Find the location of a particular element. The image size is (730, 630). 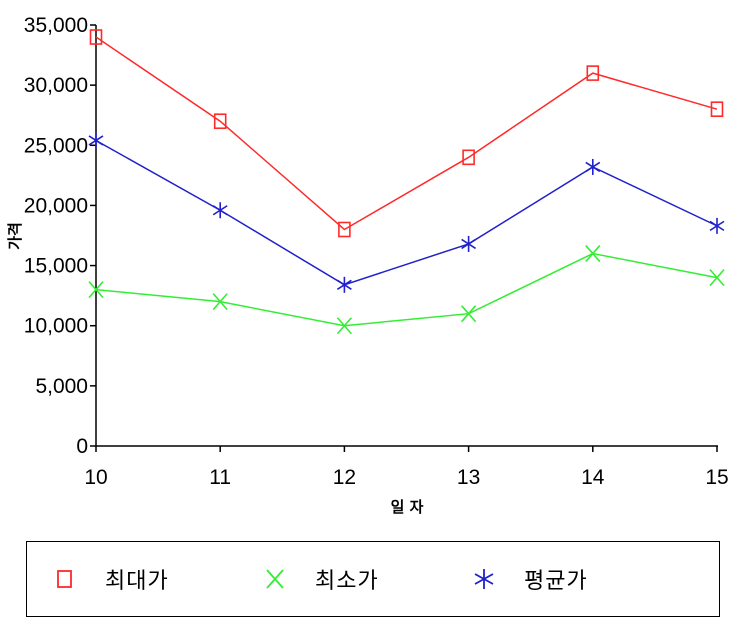

y-tick-label: 10,000 is located at coordinates (56, 326).